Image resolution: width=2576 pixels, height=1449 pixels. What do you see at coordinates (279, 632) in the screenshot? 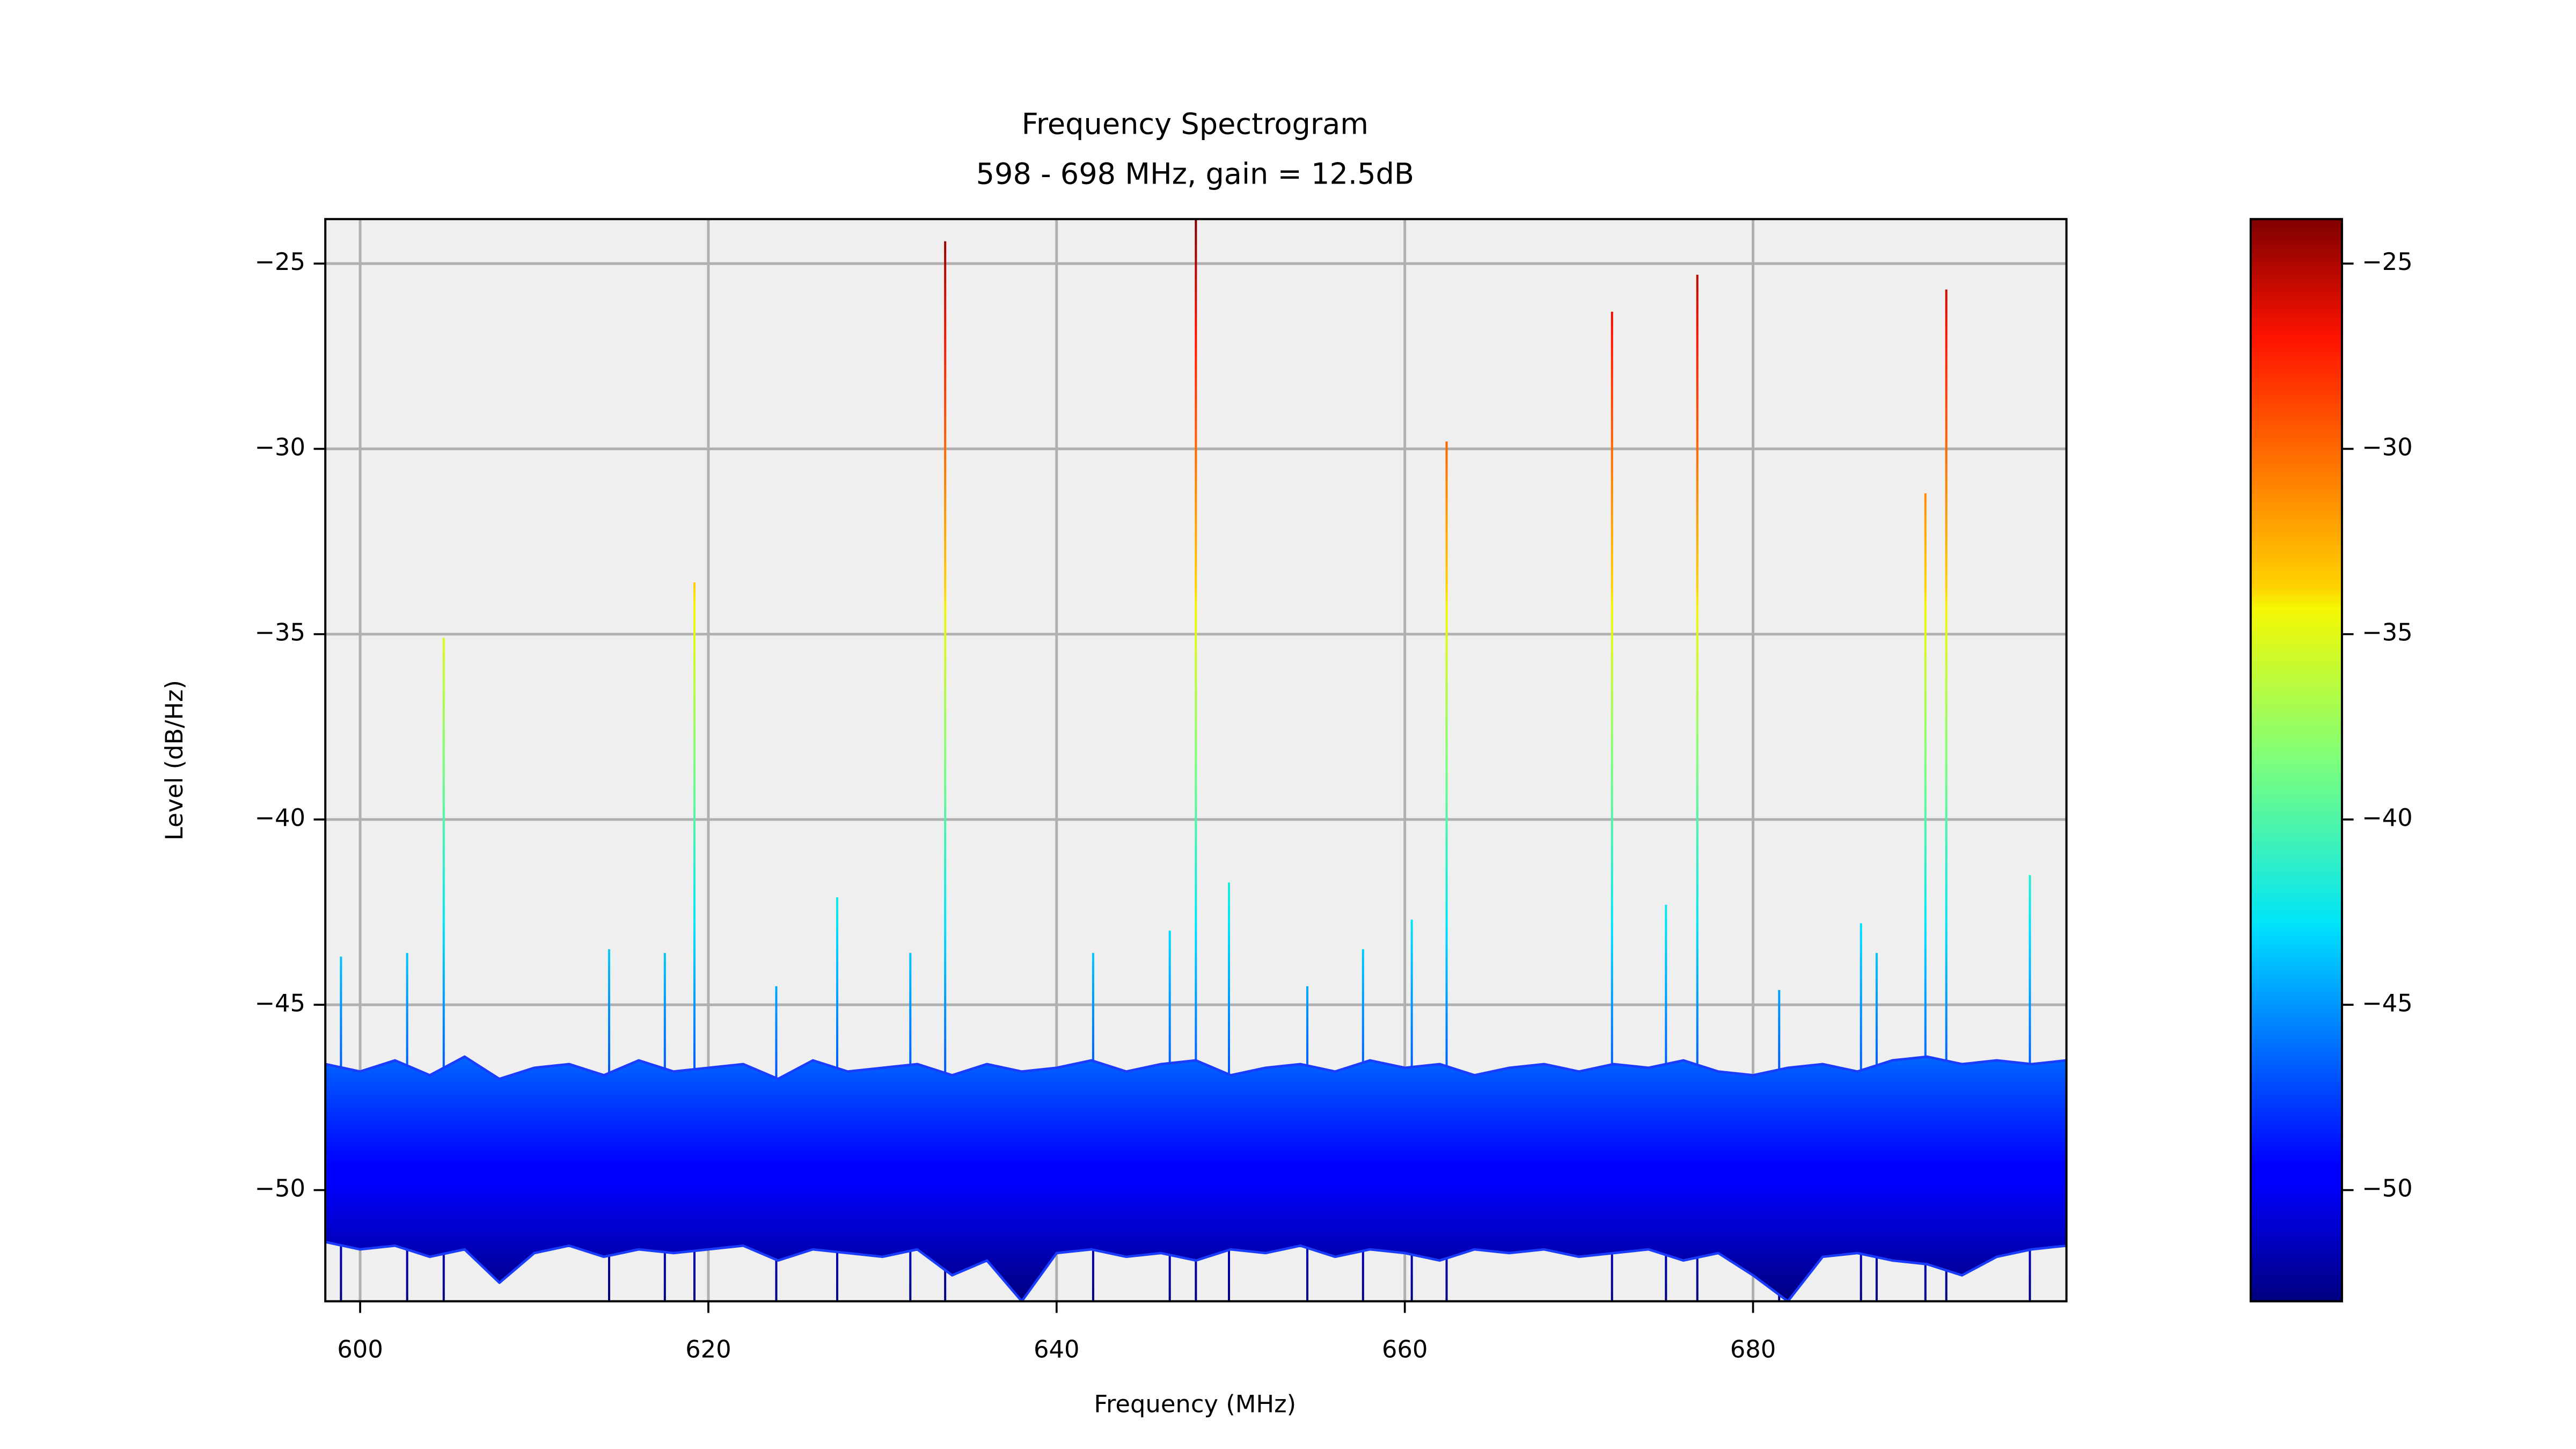
I see `y-tick-label: −35` at bounding box center [279, 632].